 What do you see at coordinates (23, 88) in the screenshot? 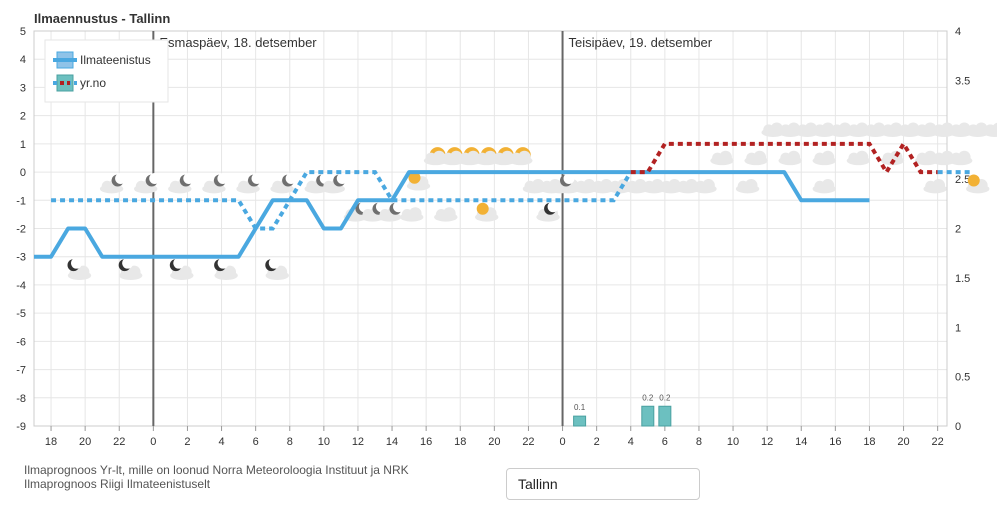
I see `y-tick-label: 3` at bounding box center [23, 88].